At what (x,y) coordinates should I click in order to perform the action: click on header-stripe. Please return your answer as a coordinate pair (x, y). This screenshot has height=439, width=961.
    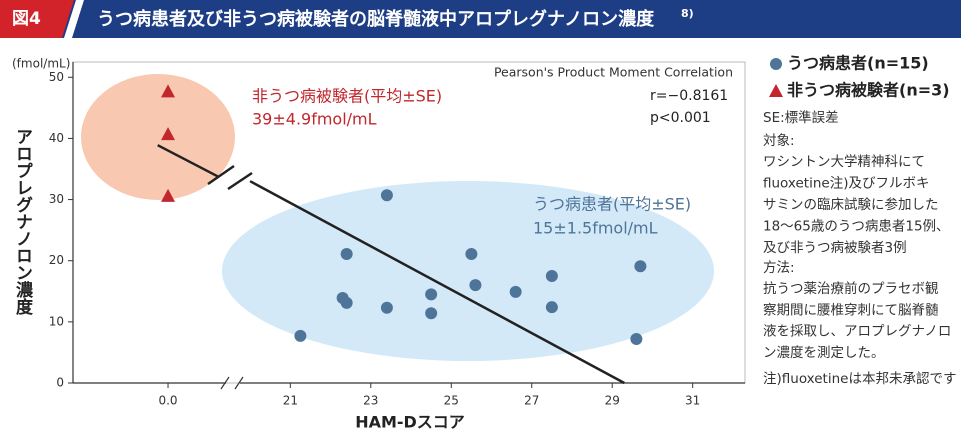
    Looking at the image, I should click on (74, 19).